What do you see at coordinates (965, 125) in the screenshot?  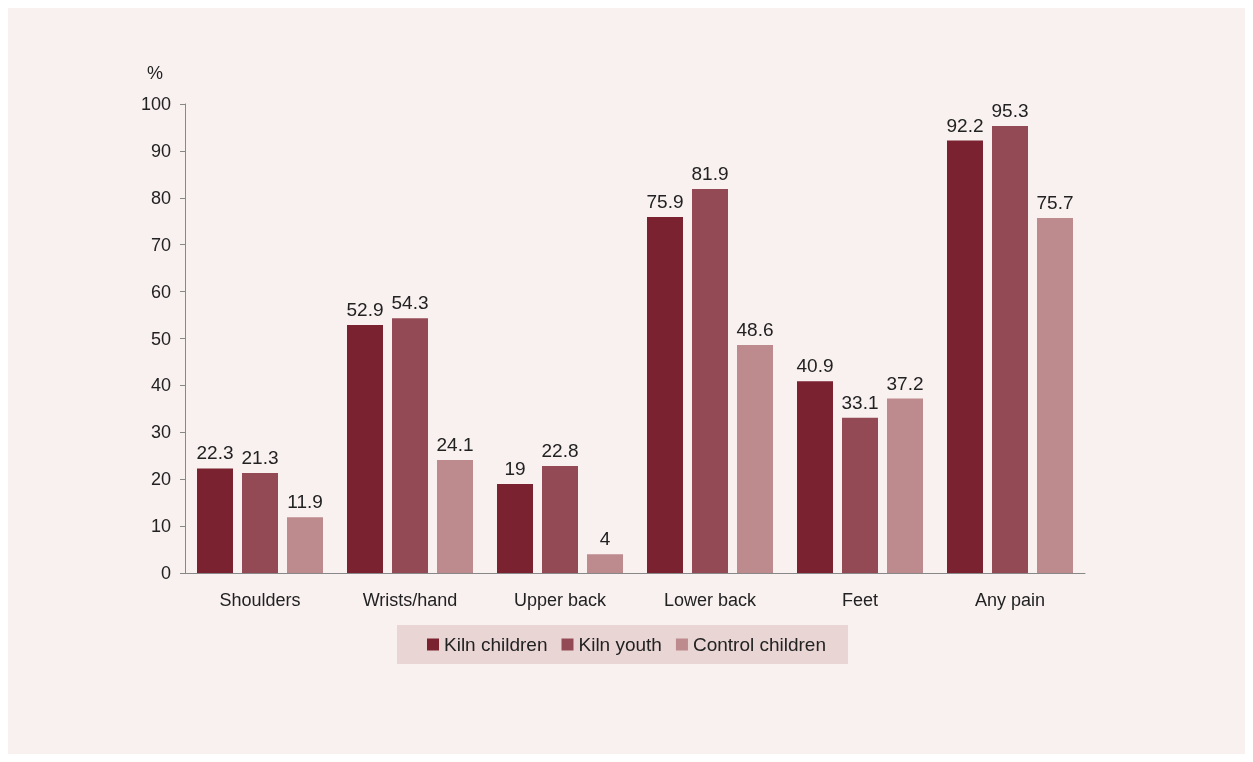 I see `data-label: 92.2` at bounding box center [965, 125].